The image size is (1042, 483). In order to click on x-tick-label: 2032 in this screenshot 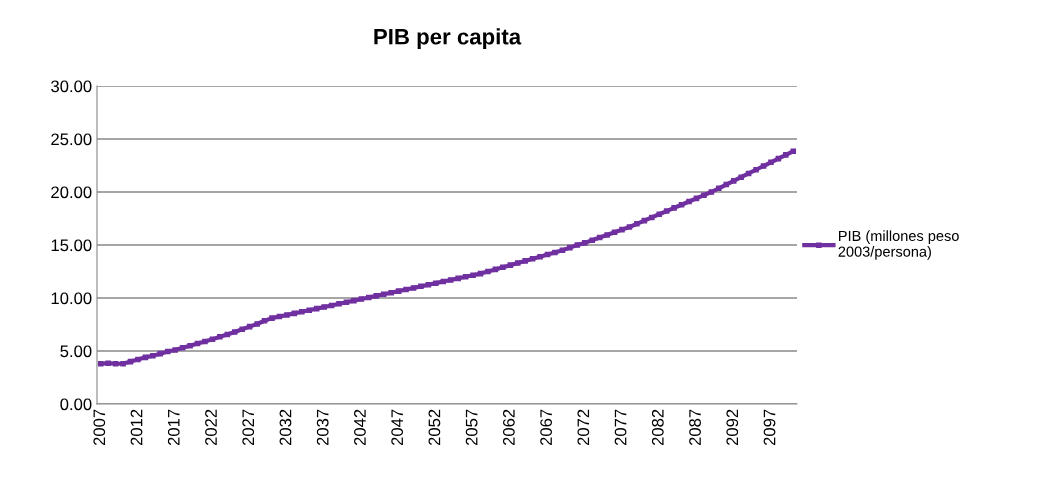, I will do `click(285, 427)`.